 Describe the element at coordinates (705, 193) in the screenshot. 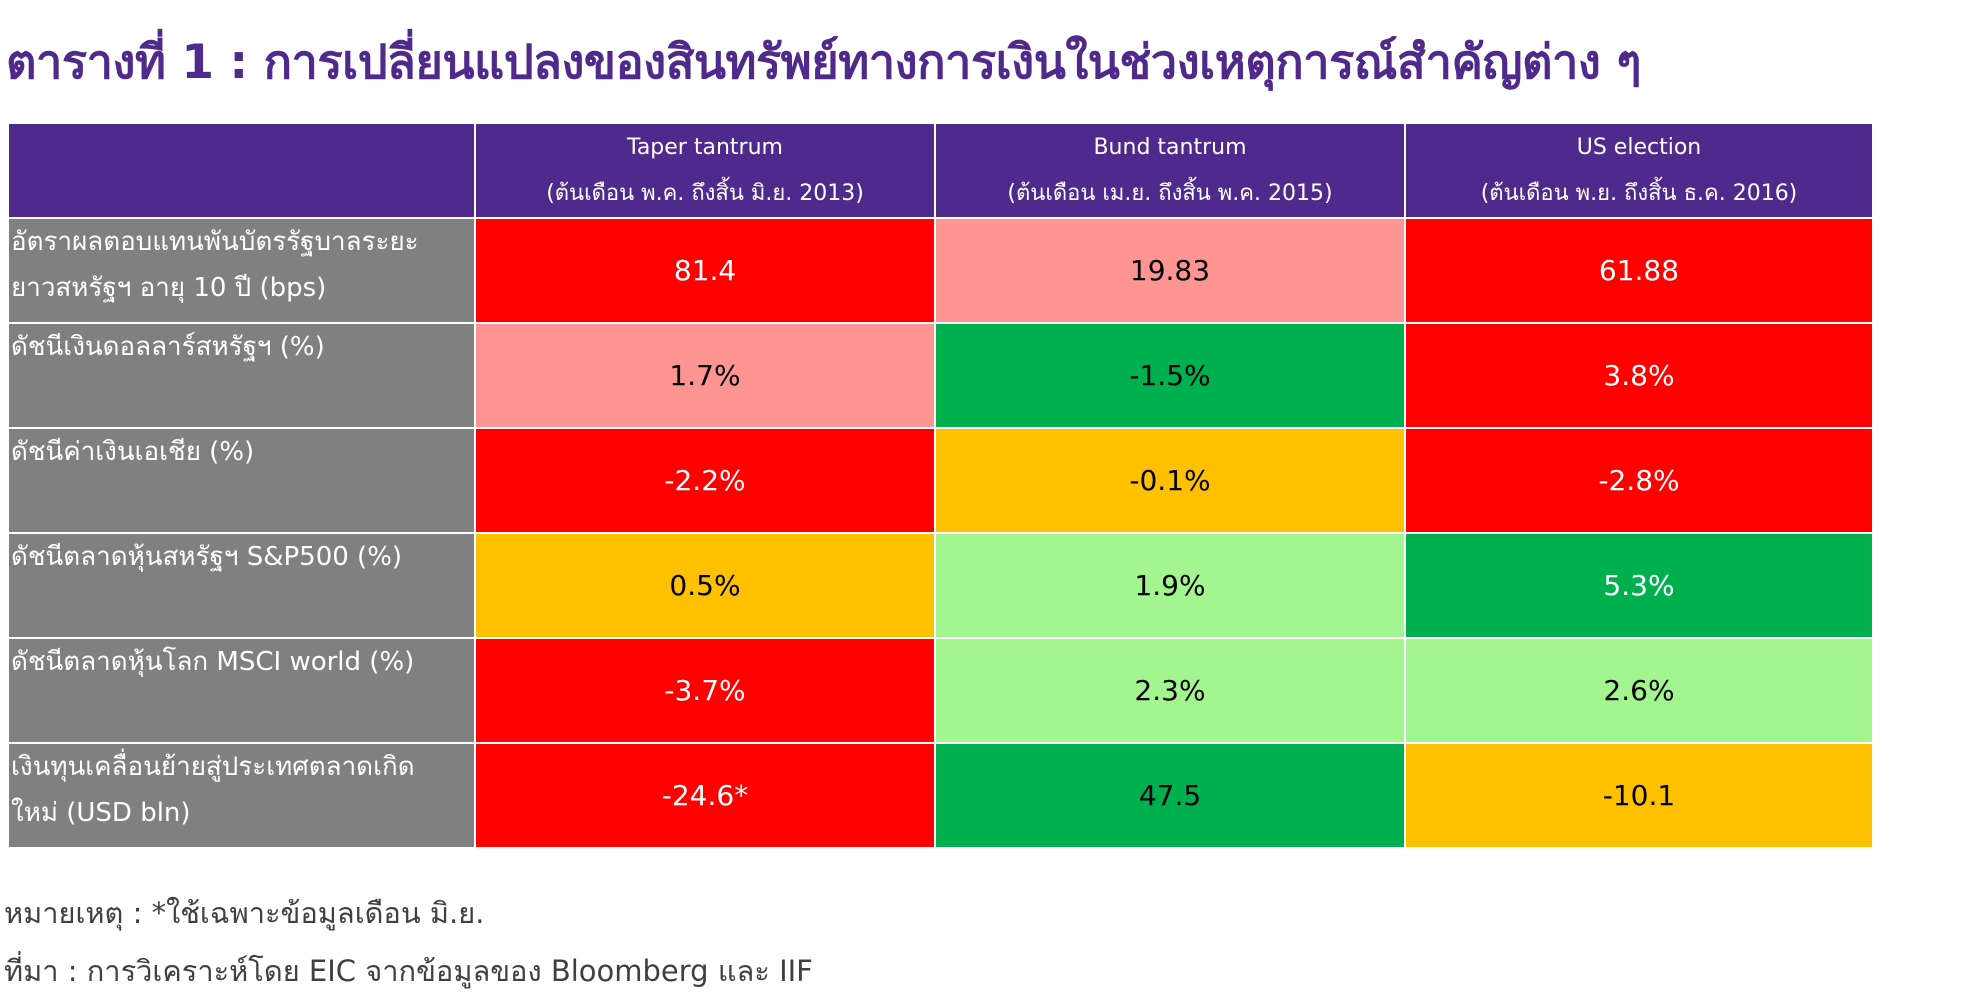

I see `header-period: (ต้นเดือน พ.ค. ถึงสิ้น มิ.ย. 2013)` at that location.